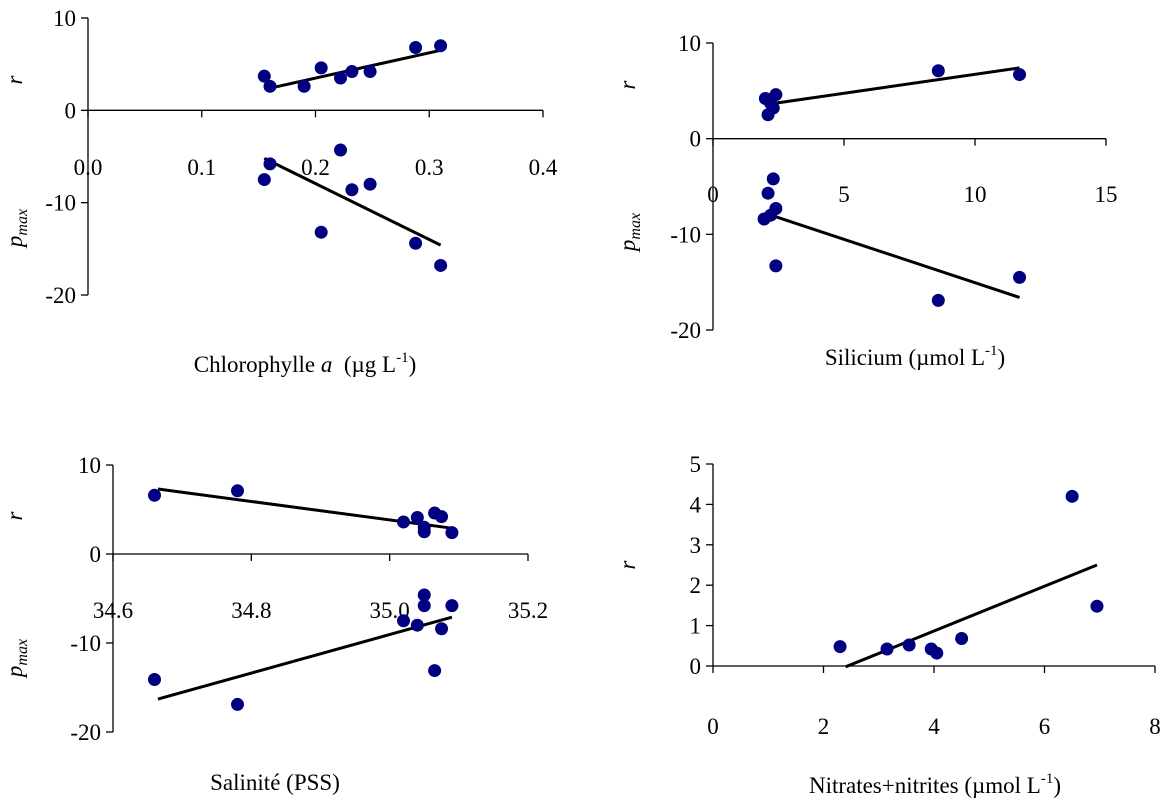 The width and height of the screenshot is (1169, 807). I want to click on y-tick-label: 4, so click(696, 504).